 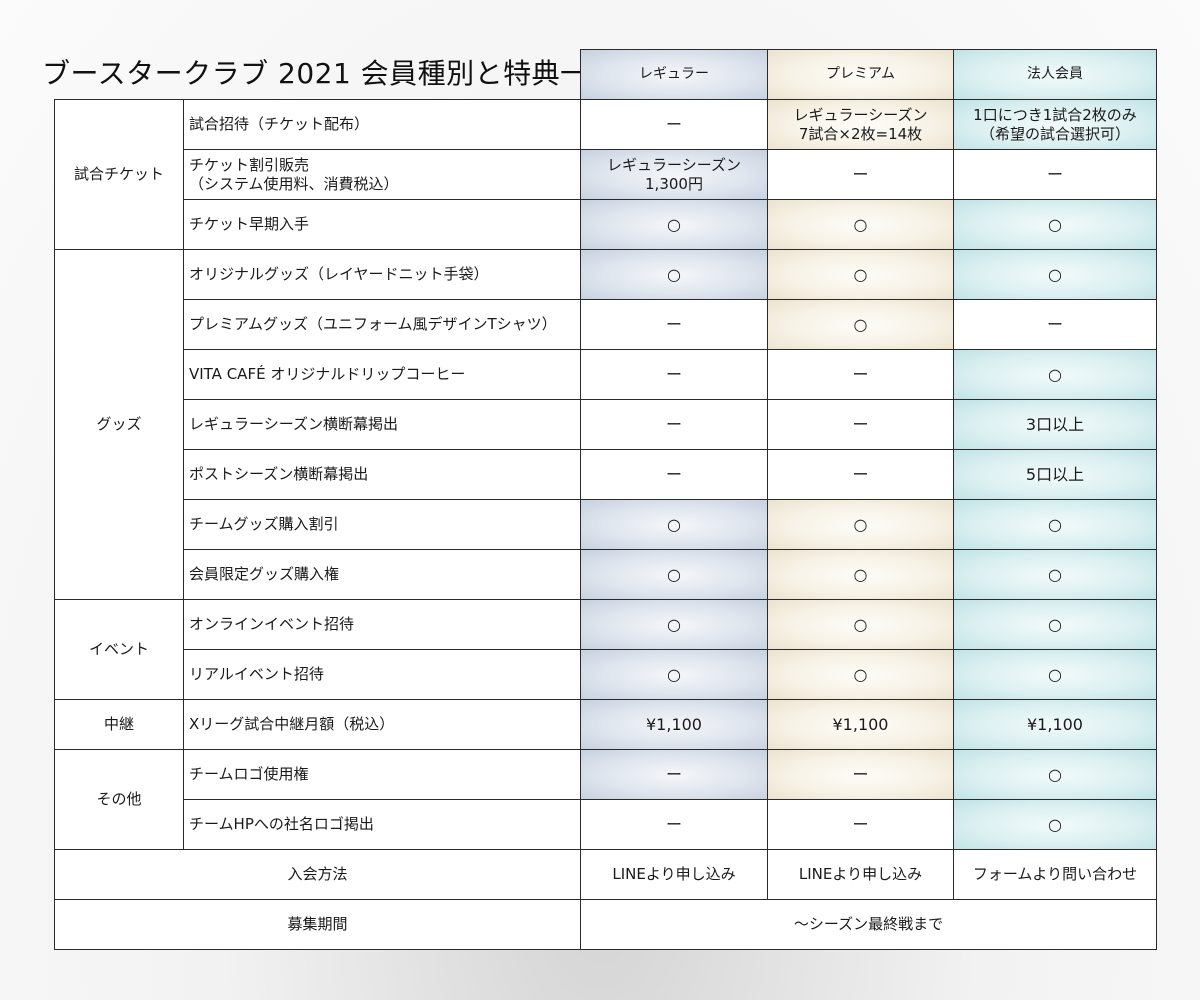 What do you see at coordinates (382, 374) in the screenshot?
I see `feature-label: VITA CAFÉ オリジナルドリップコーヒー` at bounding box center [382, 374].